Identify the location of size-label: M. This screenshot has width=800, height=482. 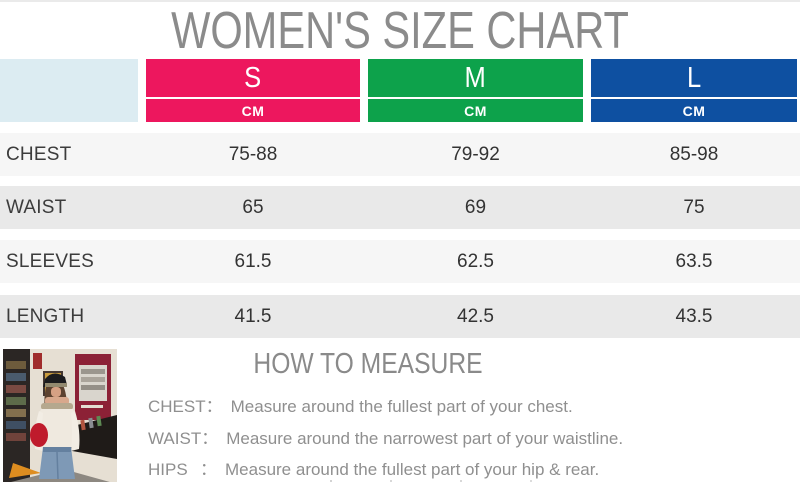
(475, 77).